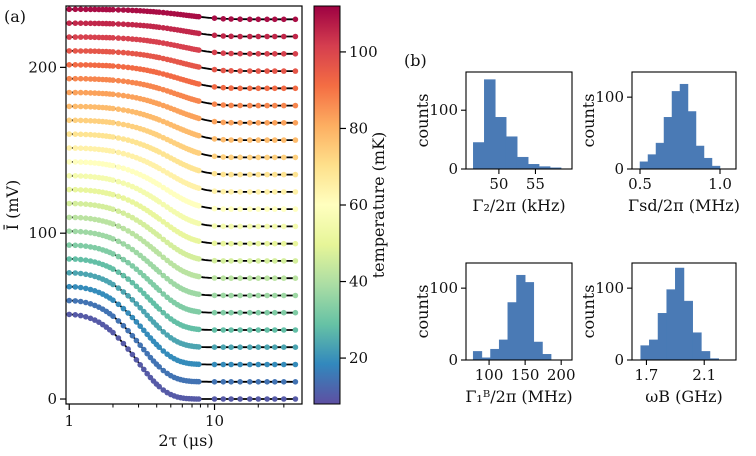 The width and height of the screenshot is (756, 456). What do you see at coordinates (588, 121) in the screenshot?
I see `histogram-y-label: counts` at bounding box center [588, 121].